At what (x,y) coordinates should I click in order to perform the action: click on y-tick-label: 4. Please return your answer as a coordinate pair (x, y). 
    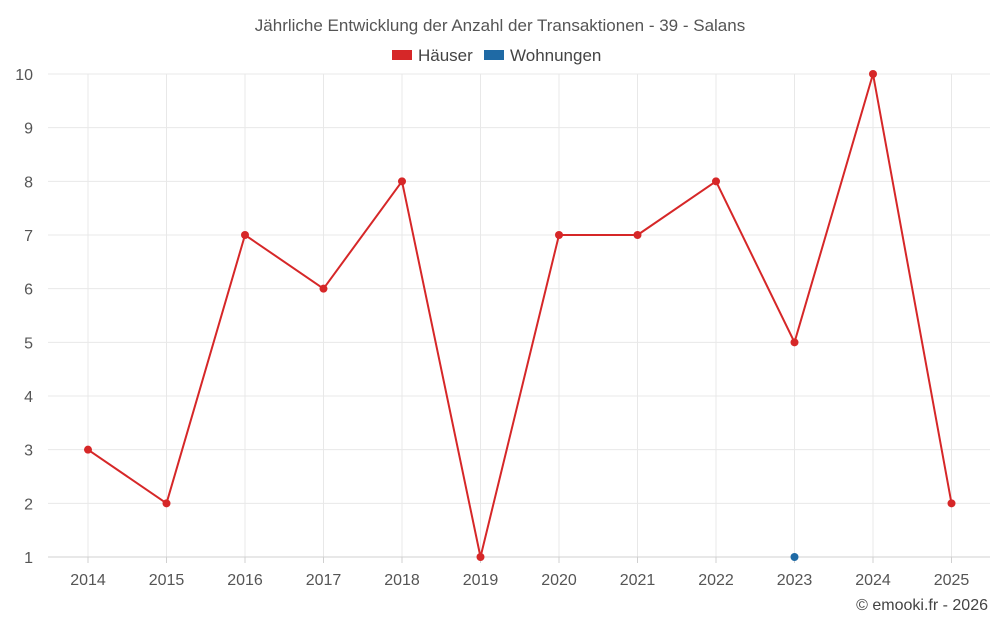
    Looking at the image, I should click on (28, 397).